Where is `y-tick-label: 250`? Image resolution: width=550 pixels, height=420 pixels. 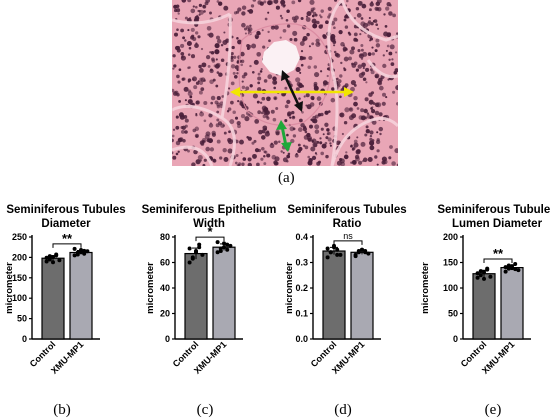
y-tick-label: 250 is located at coordinates (19, 237).